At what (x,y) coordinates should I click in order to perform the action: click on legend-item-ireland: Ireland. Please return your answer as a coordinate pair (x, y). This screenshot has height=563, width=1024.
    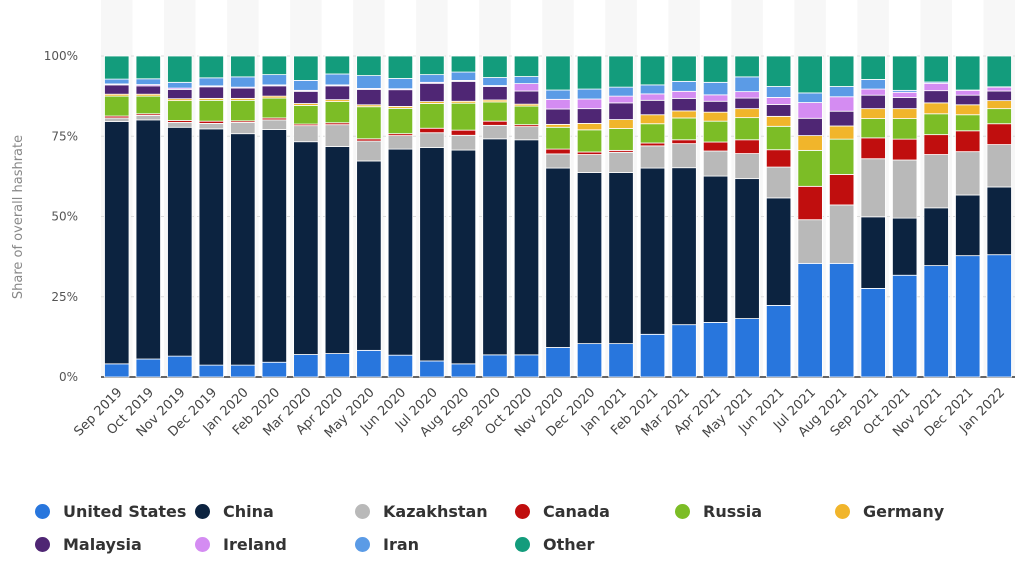
    Looking at the image, I should click on (241, 544).